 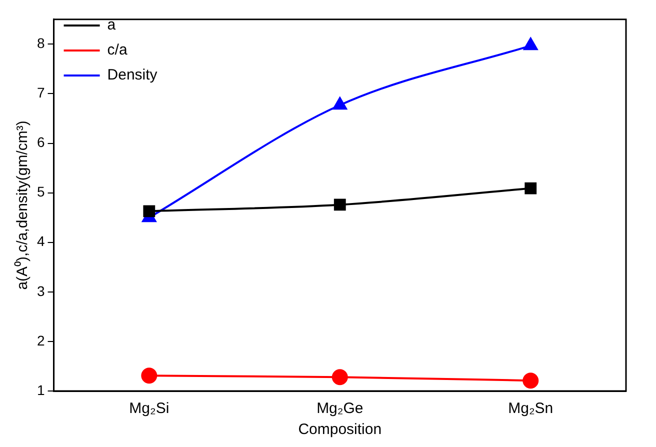 What do you see at coordinates (40, 241) in the screenshot?
I see `y-tick-label: 4` at bounding box center [40, 241].